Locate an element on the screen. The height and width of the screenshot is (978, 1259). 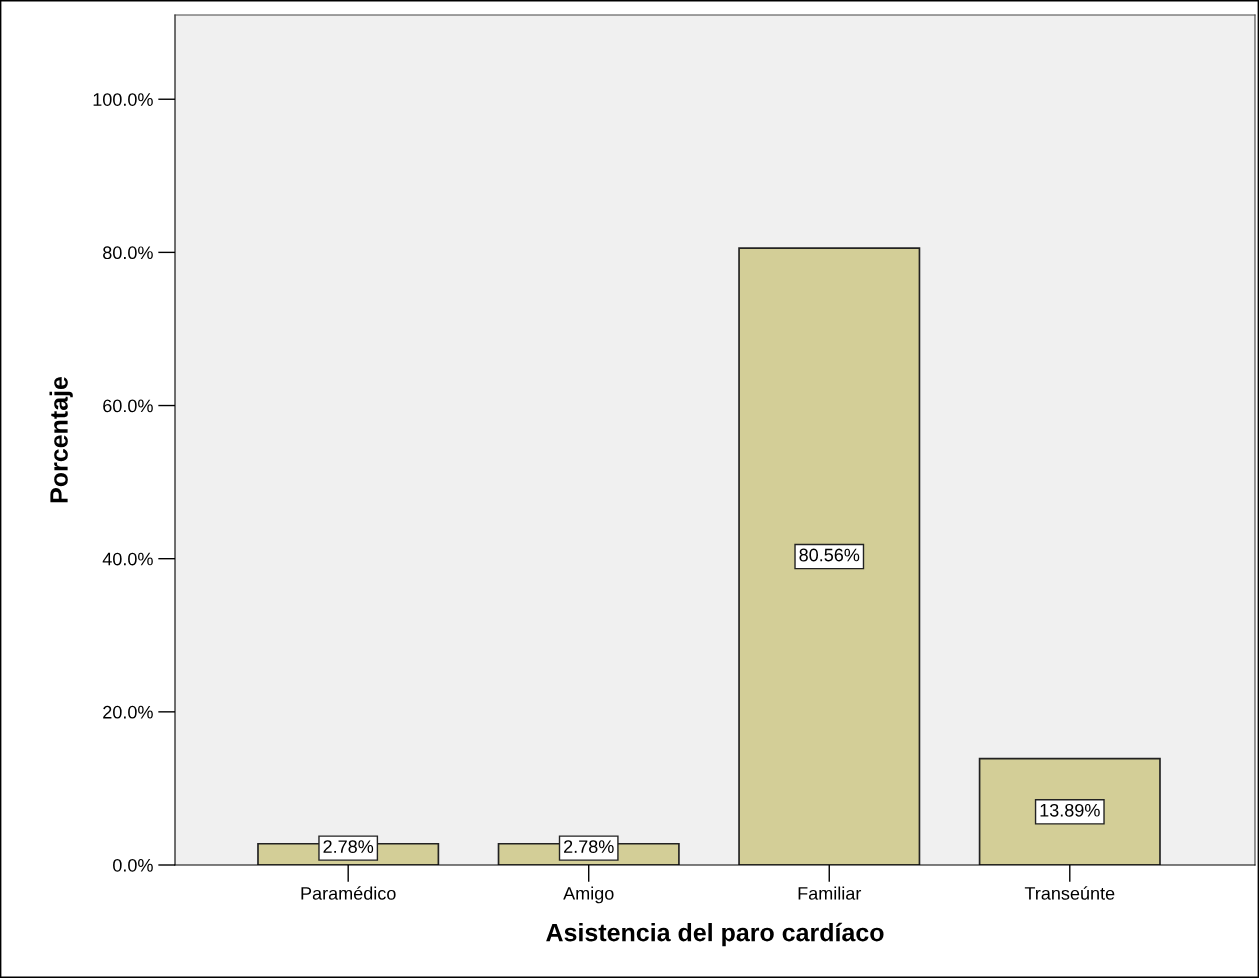
y-tick-label: 20.0% is located at coordinates (128, 712).